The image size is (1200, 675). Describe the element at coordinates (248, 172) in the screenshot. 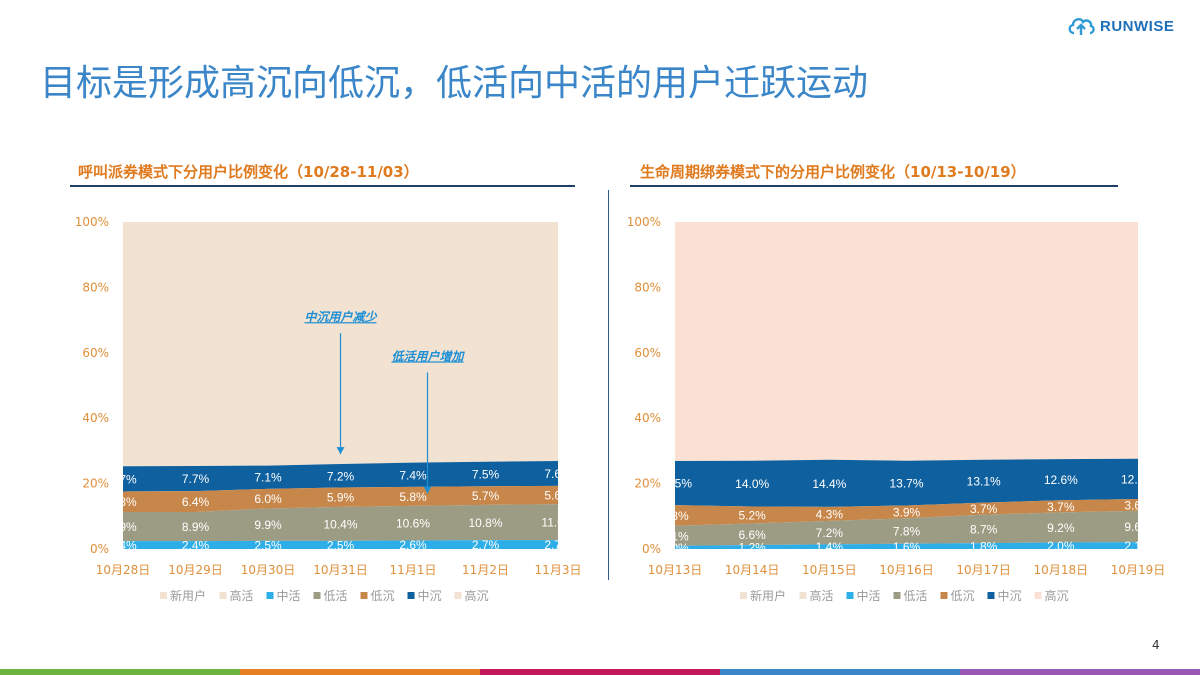

I see `left-chart-title: 呼叫派券模式下分用户比例变化（10/28-11/03）` at that location.